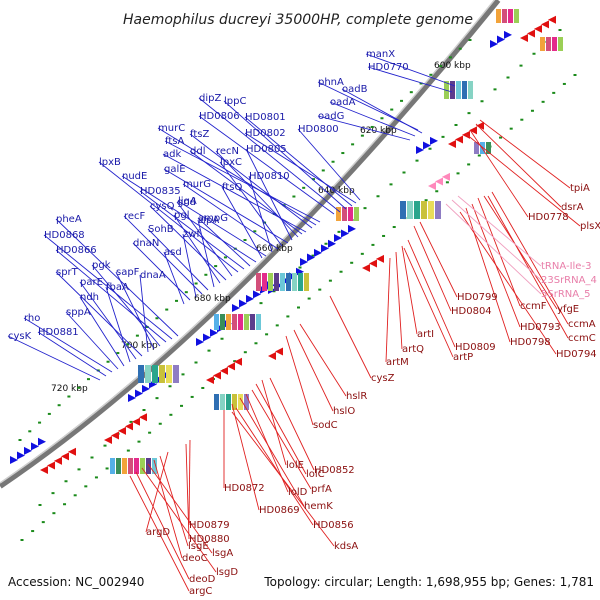 This screenshot has width=600, height=600. What do you see at coordinates (334, 470) in the screenshot?
I see `reverse-gene-label-HD0852: HD0852` at bounding box center [334, 470].